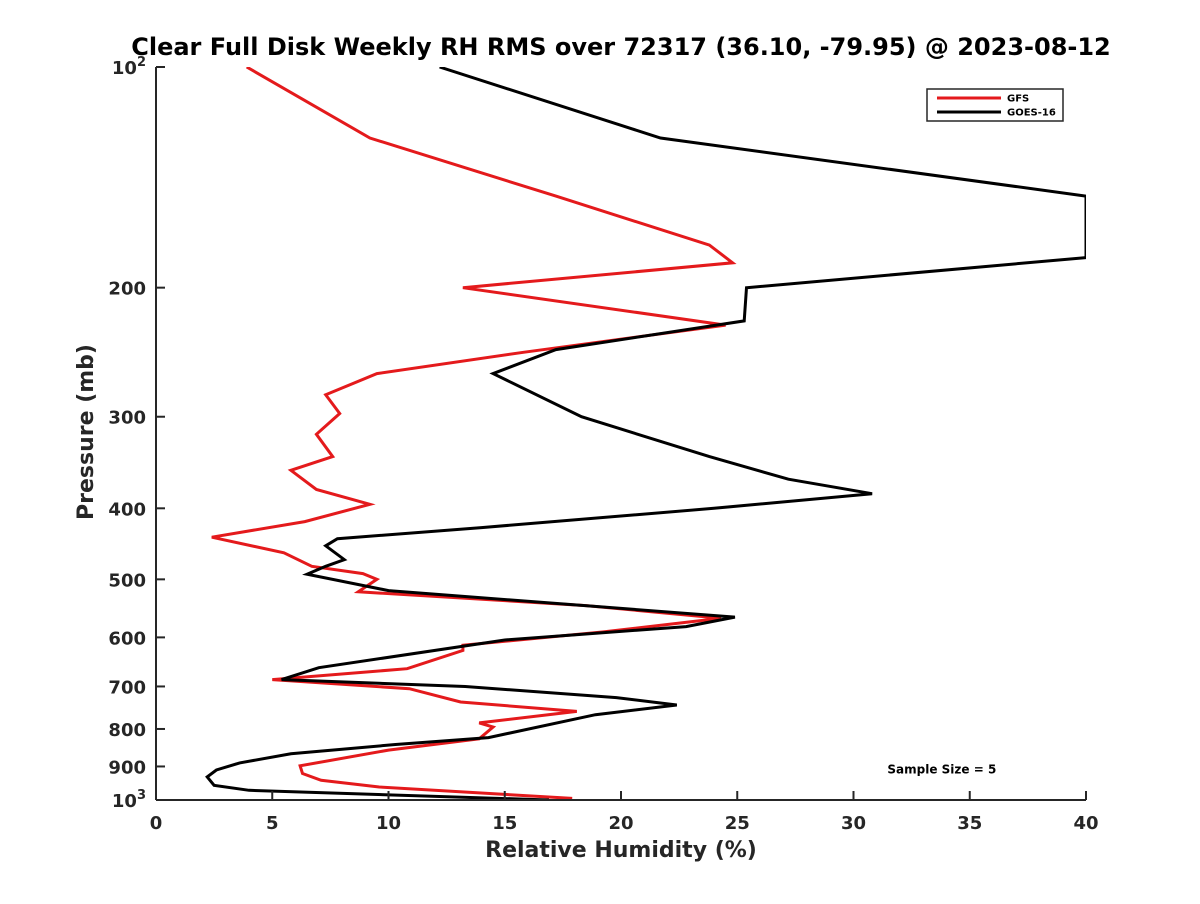 The height and width of the screenshot is (904, 1200). I want to click on y-tick-label: 200, so click(127, 289).